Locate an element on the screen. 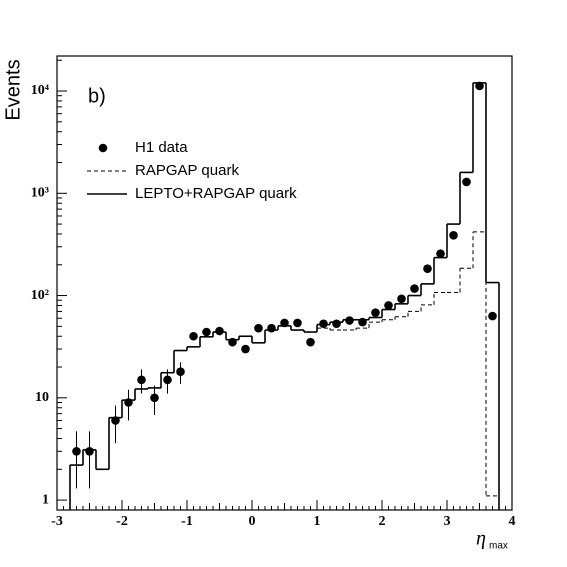  x-tick-label: -3 is located at coordinates (57, 521).